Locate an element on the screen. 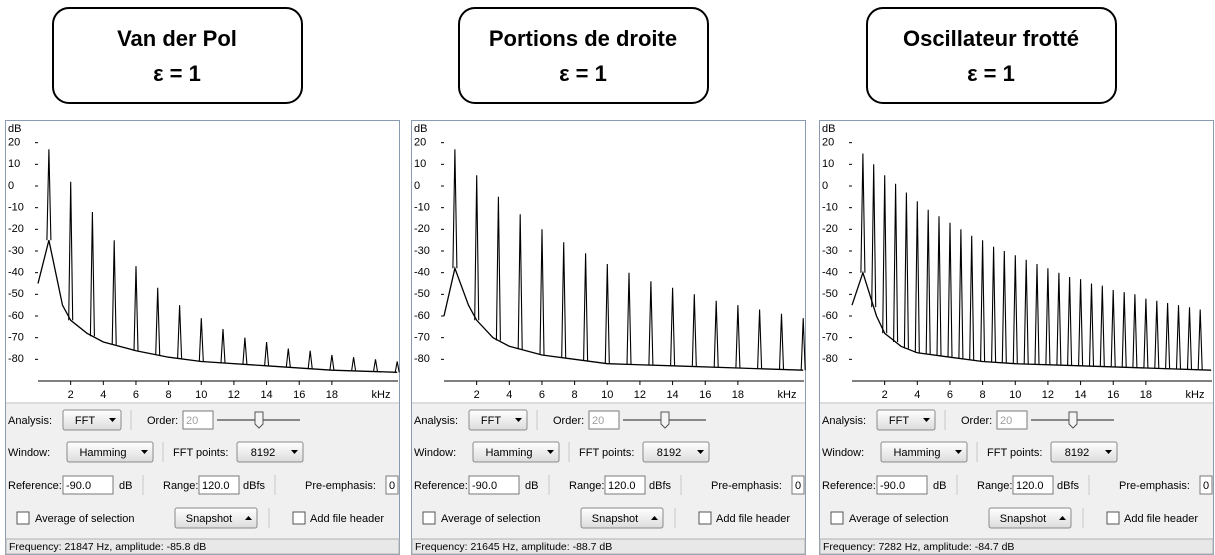  x-tick-label: 2 is located at coordinates (885, 395).